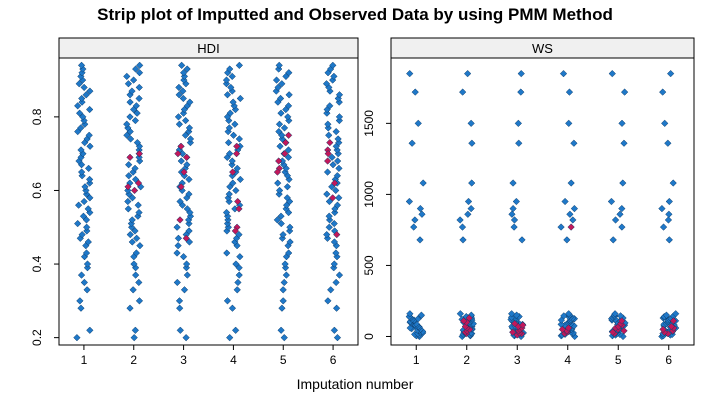 This screenshot has height=417, width=710. I want to click on x-tick-label: 4, so click(233, 360).